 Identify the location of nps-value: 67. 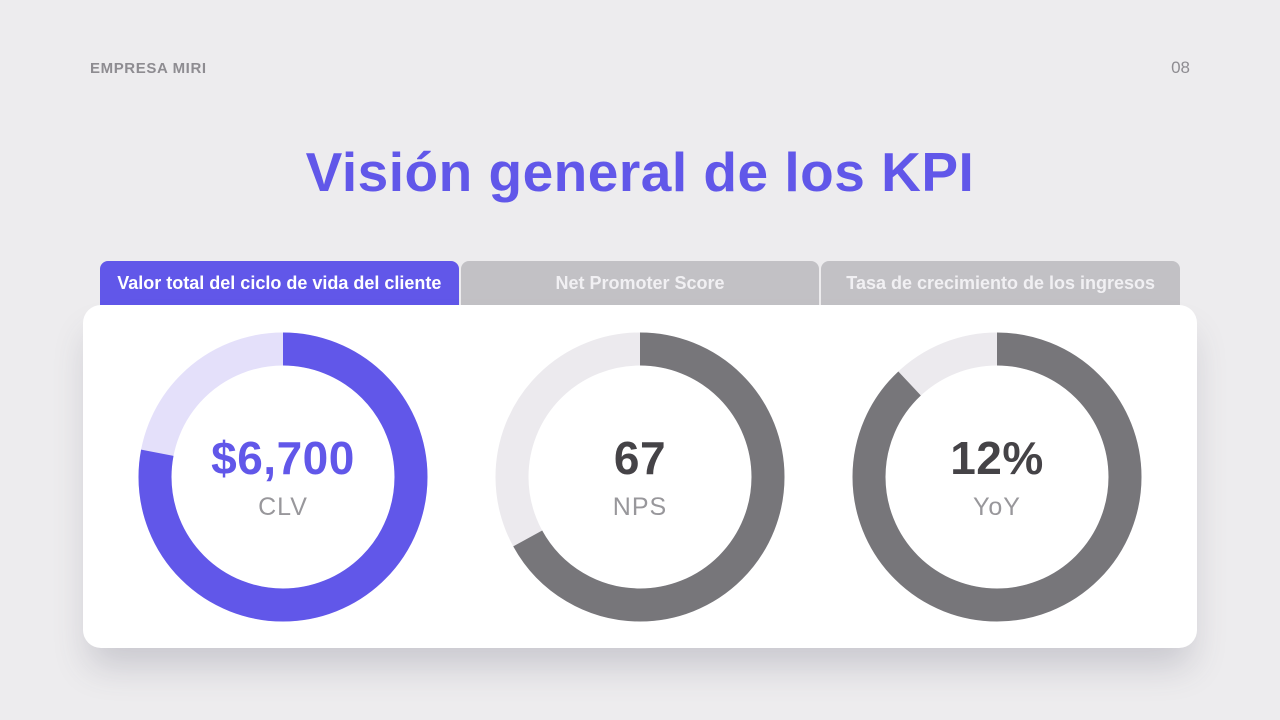
(640, 458).